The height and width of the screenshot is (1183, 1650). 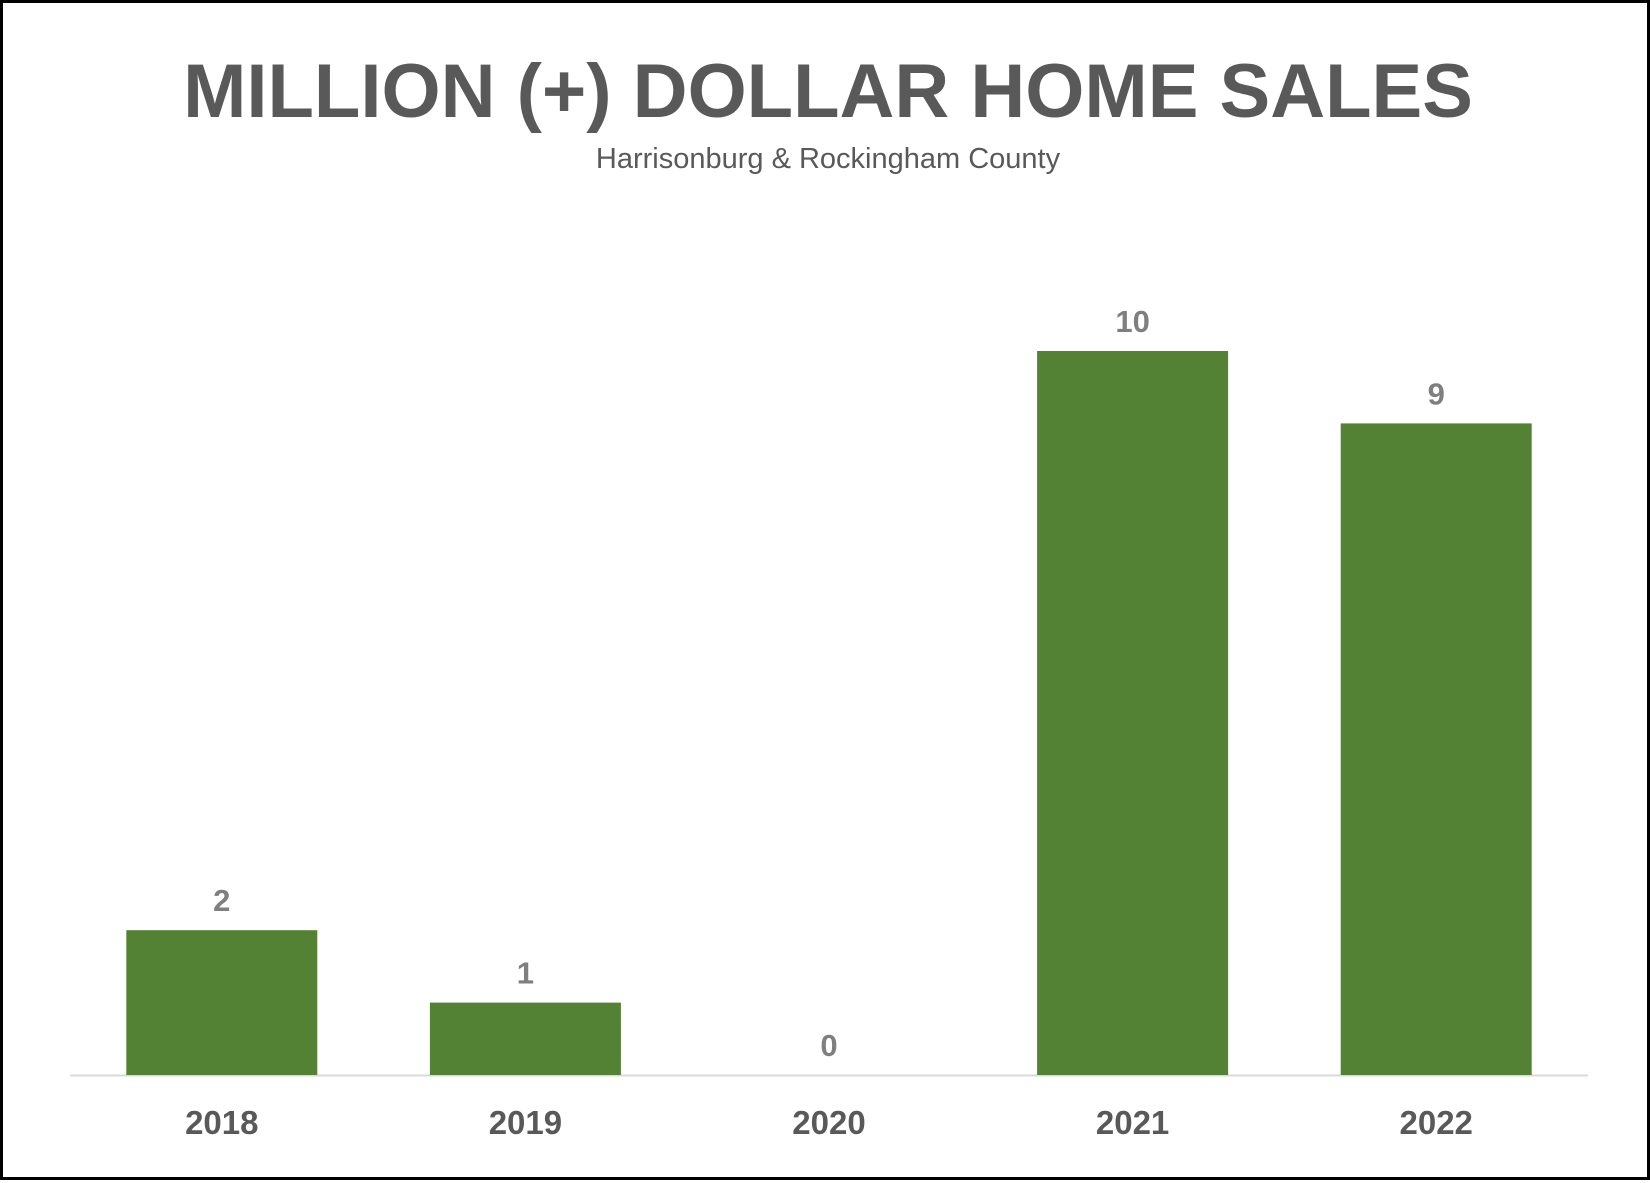 What do you see at coordinates (221, 1122) in the screenshot?
I see `x-tick-label-2018: 2018` at bounding box center [221, 1122].